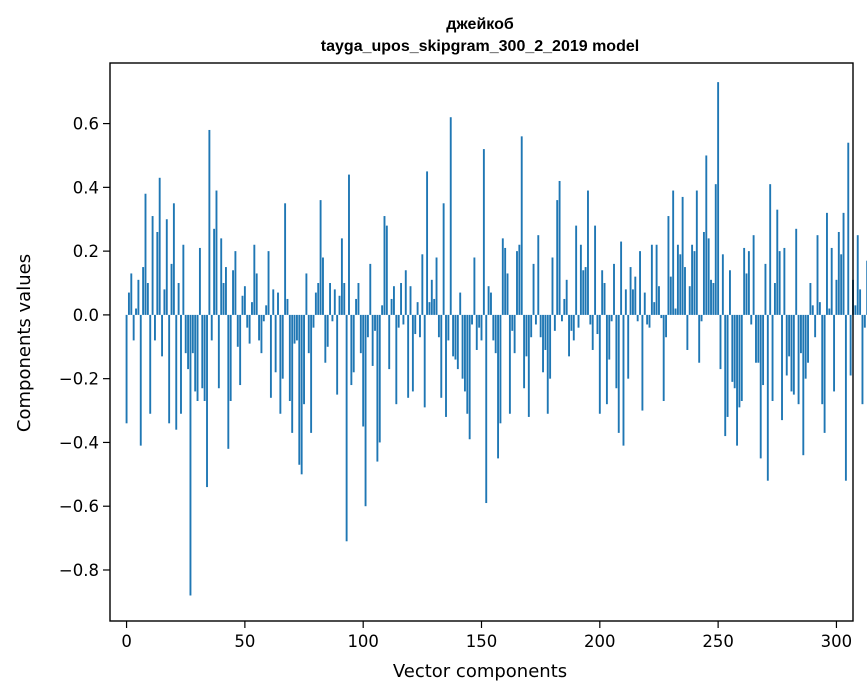  What do you see at coordinates (86, 315) in the screenshot?
I see `y-tick-label: 0.0` at bounding box center [86, 315].